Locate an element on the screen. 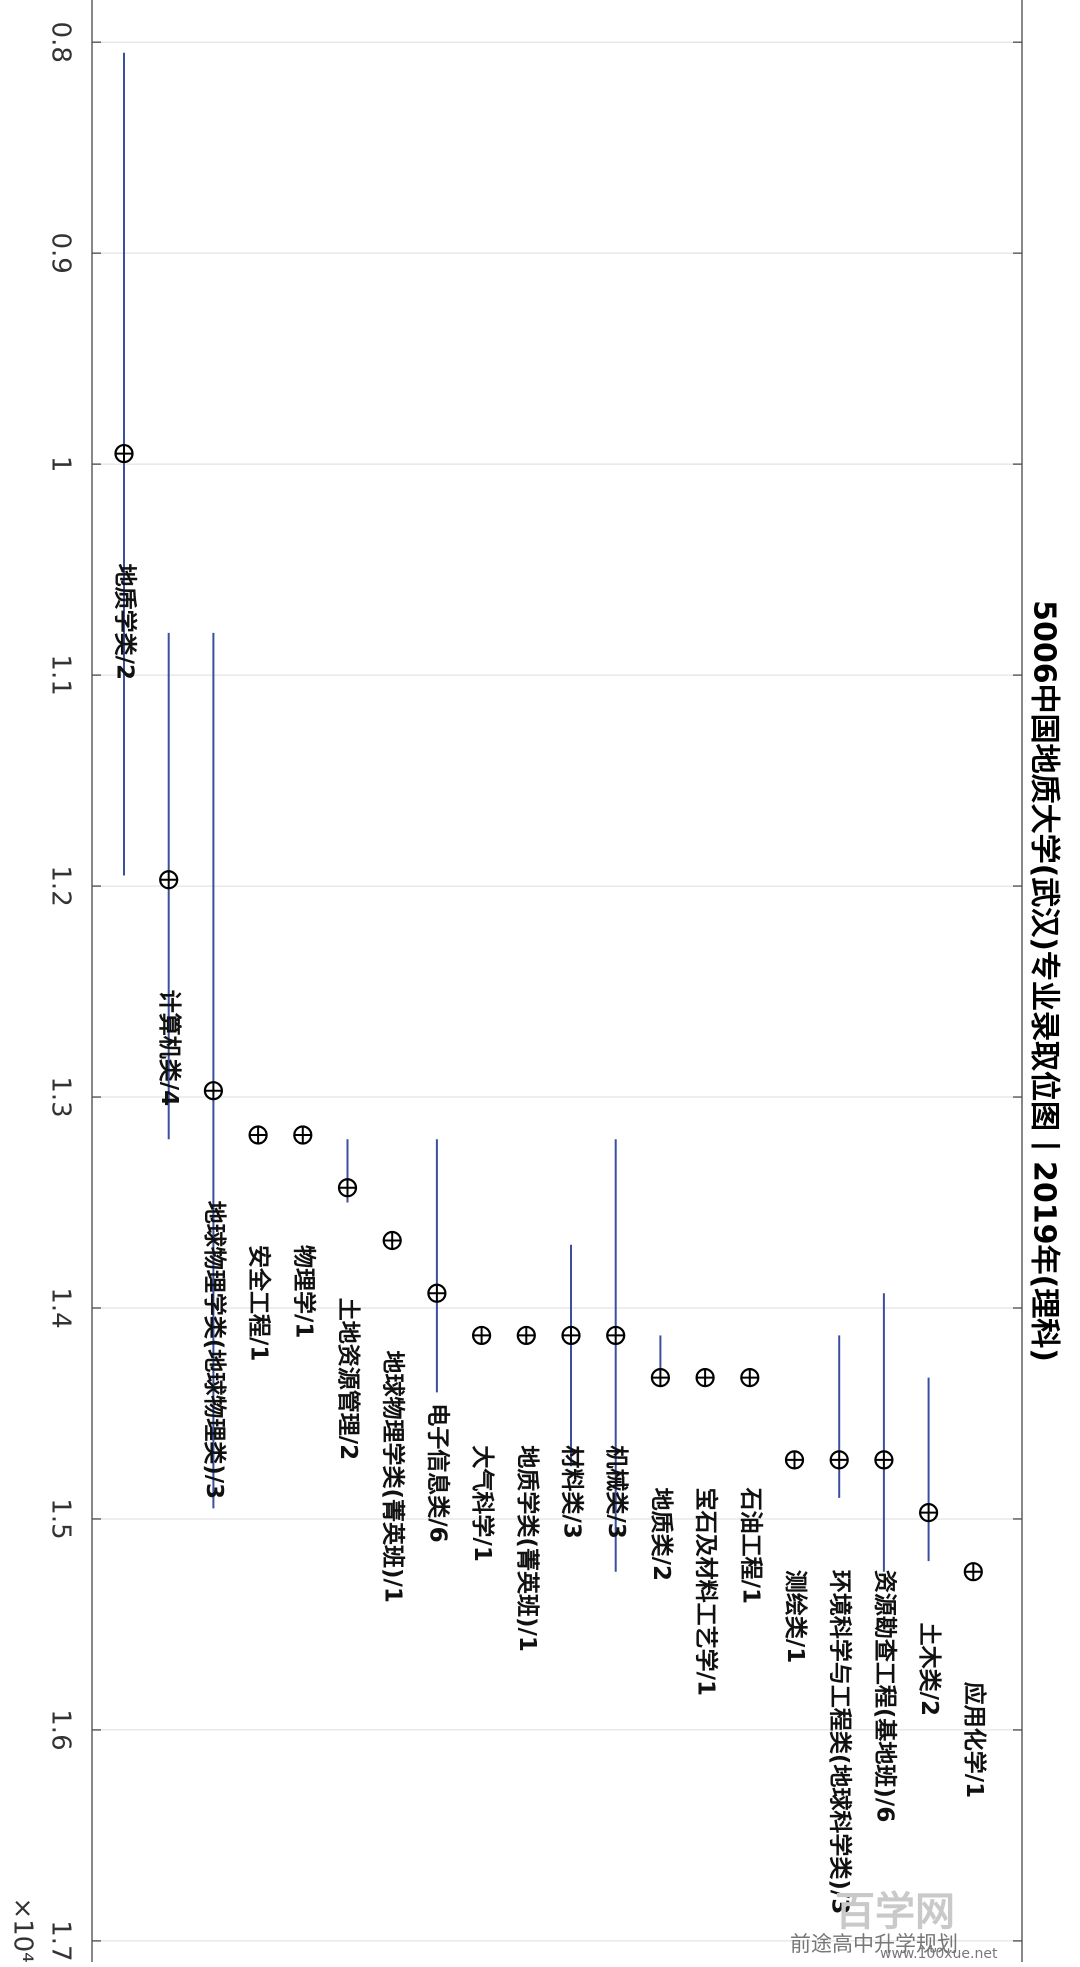 This screenshot has height=1967, width=1080. point-label-group: 石油工程/1 is located at coordinates (750, 1545).